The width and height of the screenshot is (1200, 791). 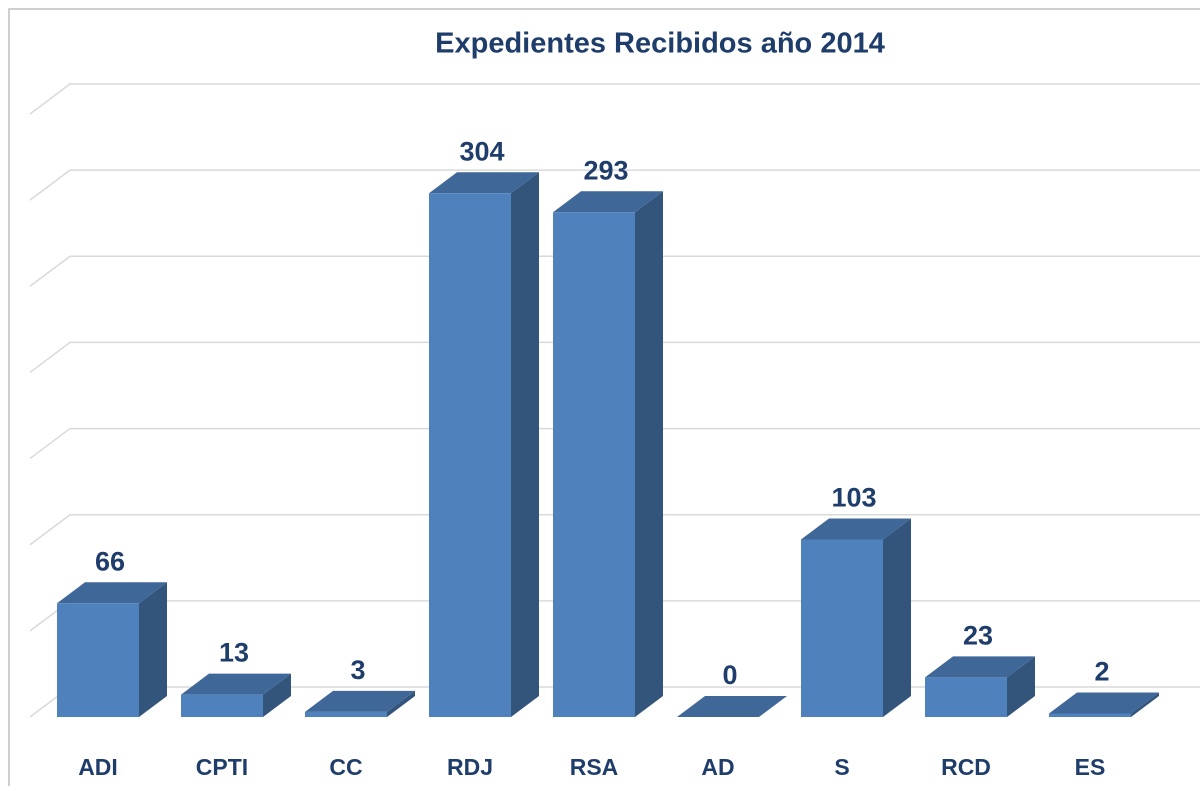 I want to click on value-label: 304, so click(x=481, y=151).